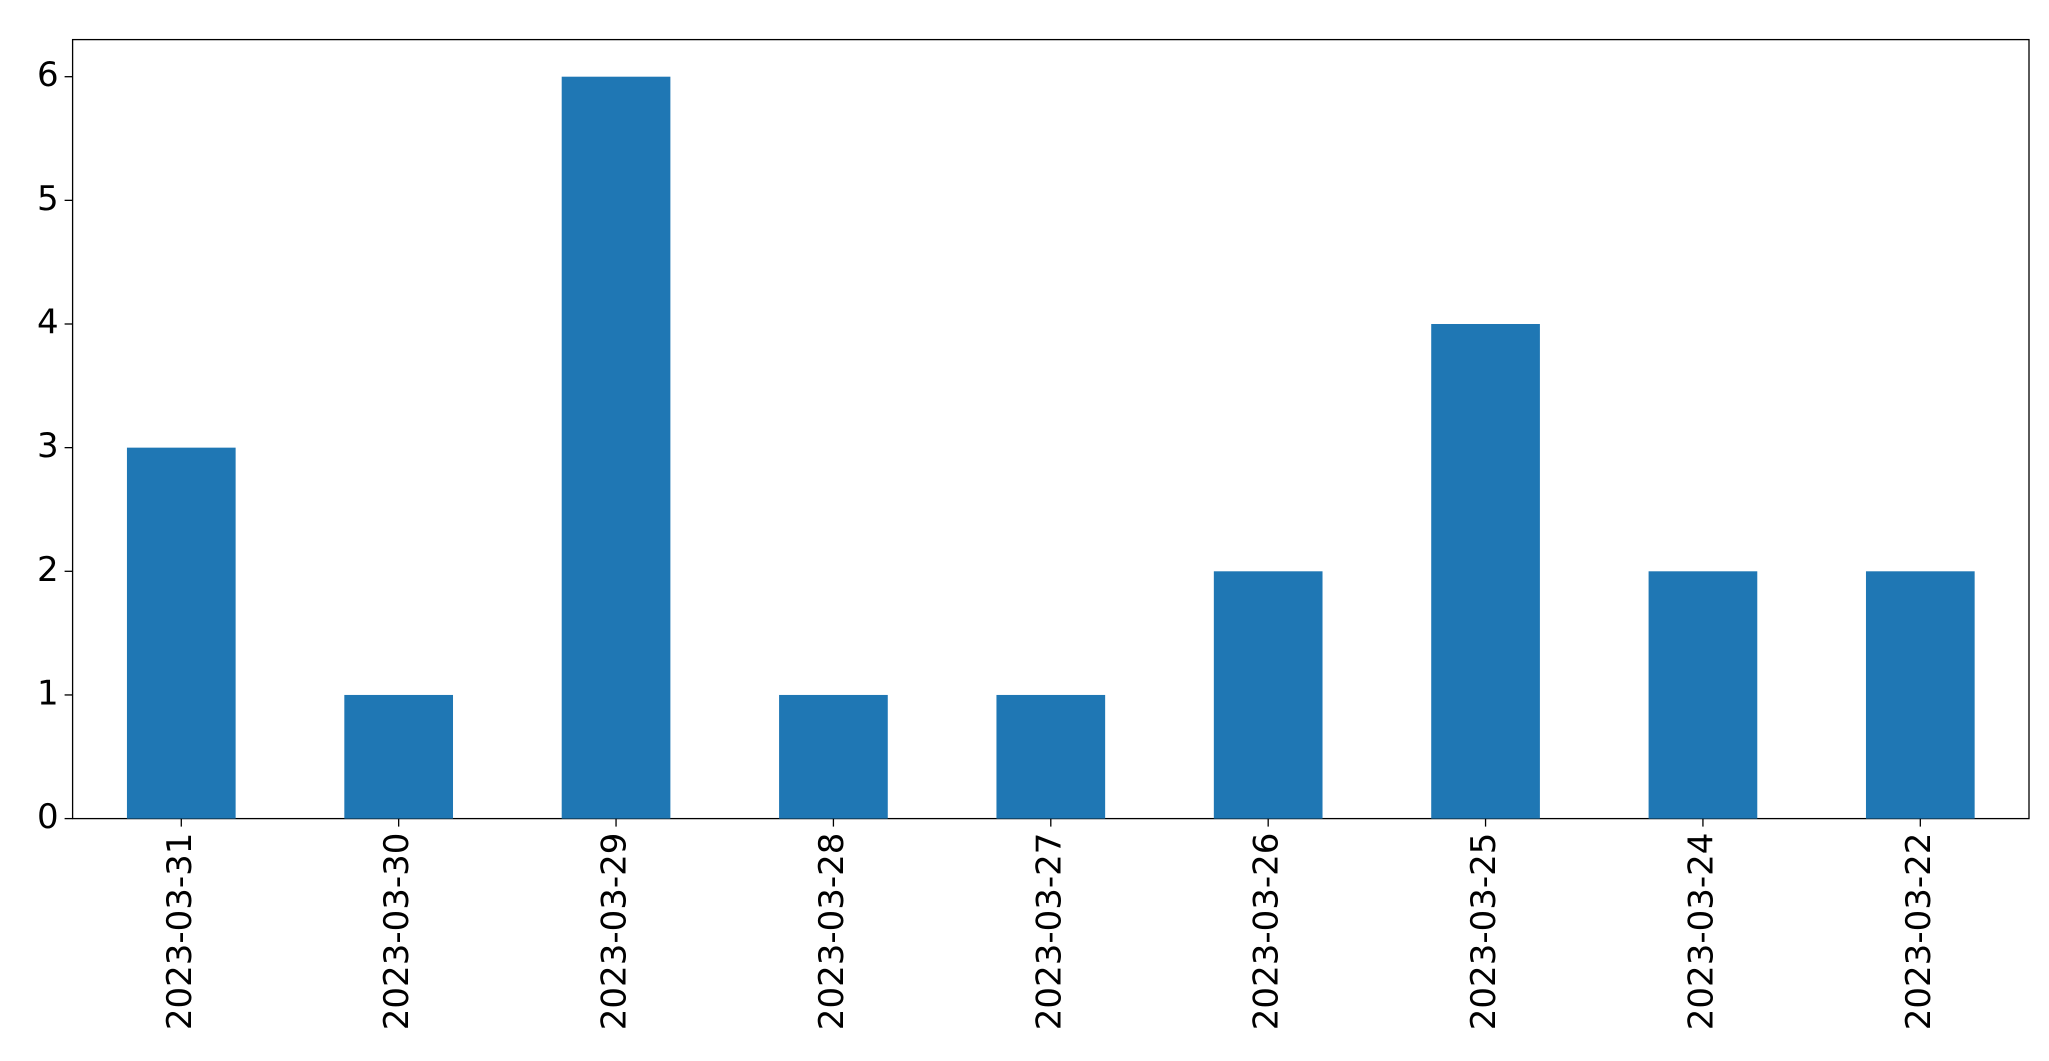 The image size is (2049, 1061). What do you see at coordinates (397, 932) in the screenshot?
I see `x-tick-label: 2023-03-30` at bounding box center [397, 932].